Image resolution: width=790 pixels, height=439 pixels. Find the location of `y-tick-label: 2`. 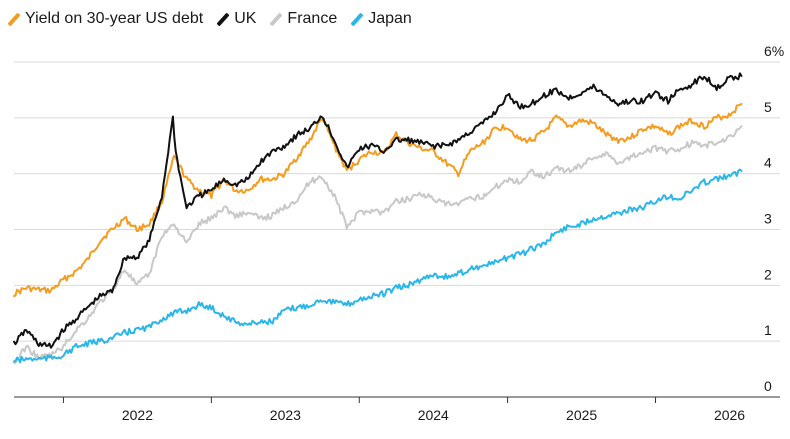

y-tick-label: 2 is located at coordinates (768, 274).